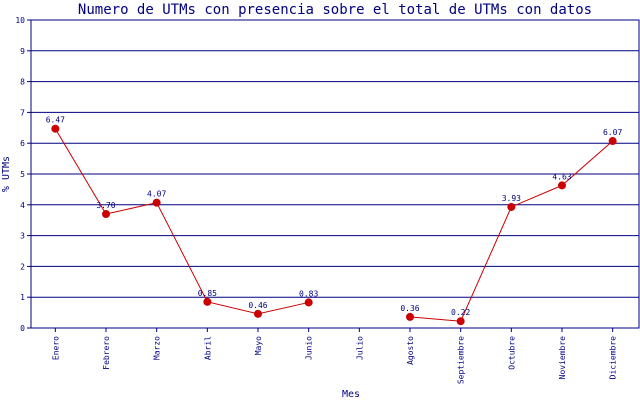 The width and height of the screenshot is (640, 400). Describe the element at coordinates (612, 132) in the screenshot. I see `data-label-11: 6.07` at that location.